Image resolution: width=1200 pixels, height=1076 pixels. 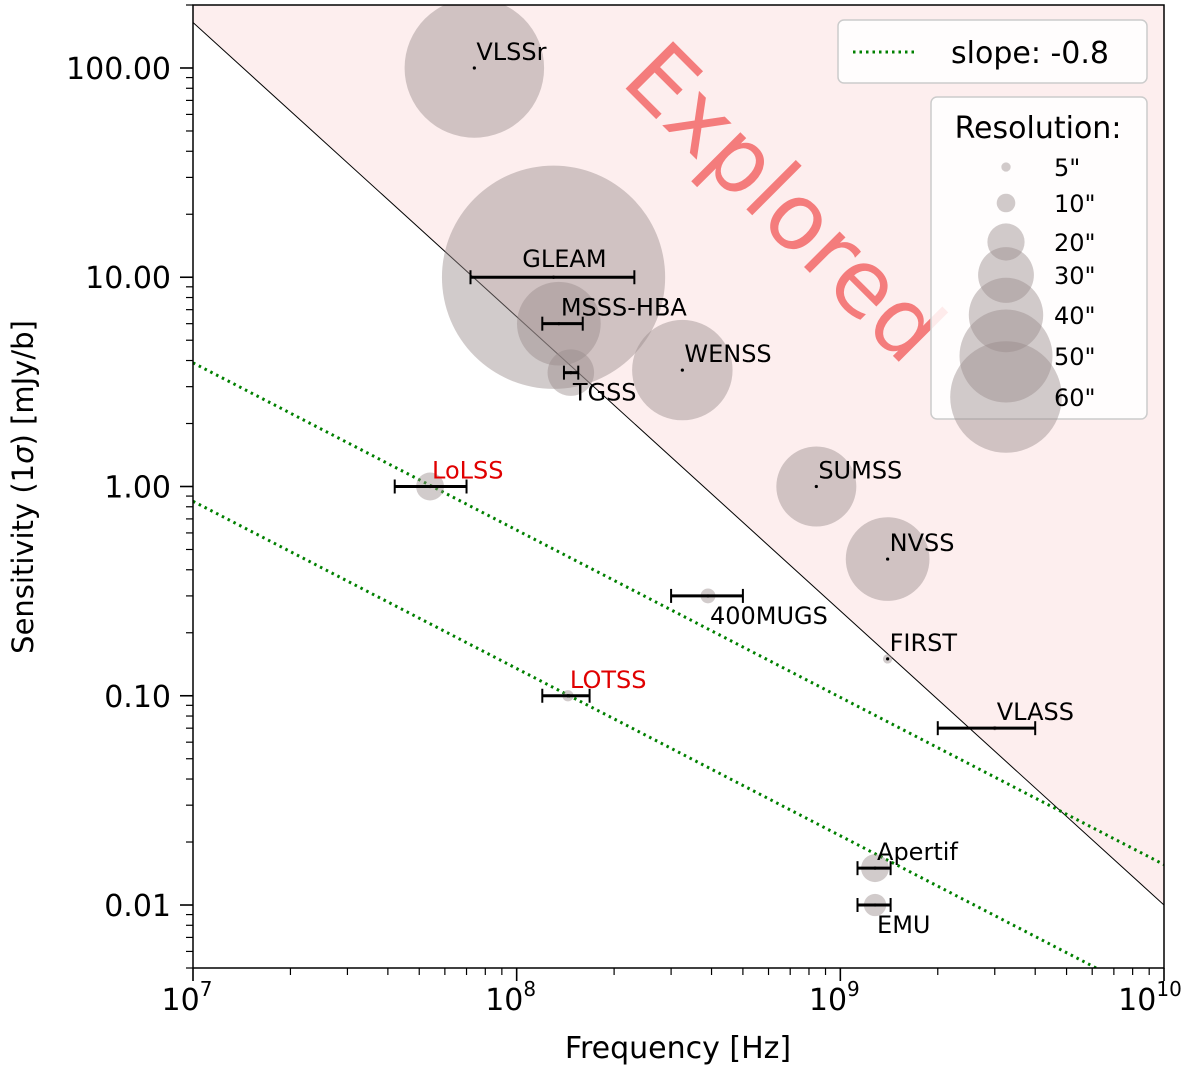 What do you see at coordinates (986, 728) in the screenshot?
I see `range-bar-vlass` at bounding box center [986, 728].